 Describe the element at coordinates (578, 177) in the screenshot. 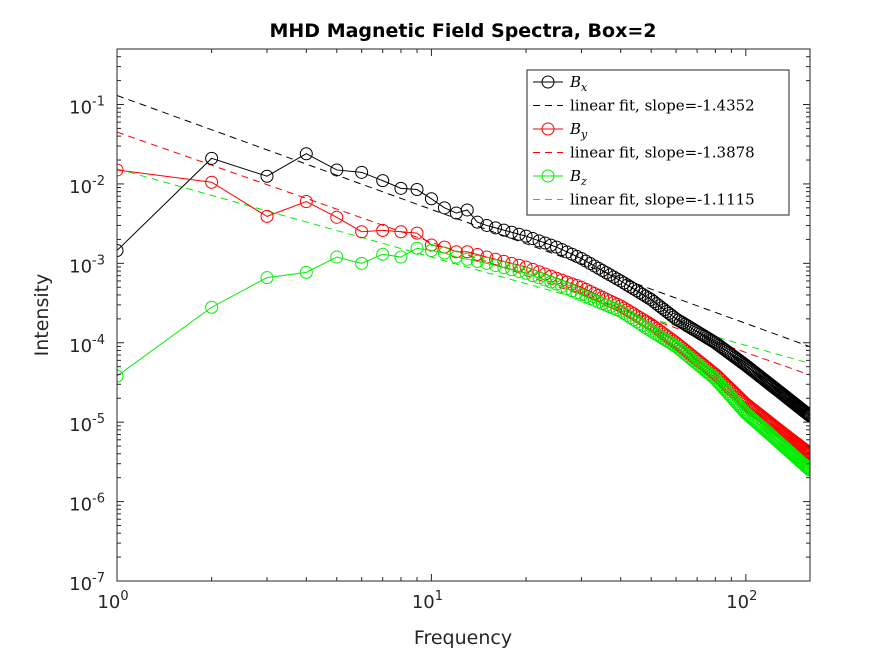

I see `legend-label-z: Bz` at that location.